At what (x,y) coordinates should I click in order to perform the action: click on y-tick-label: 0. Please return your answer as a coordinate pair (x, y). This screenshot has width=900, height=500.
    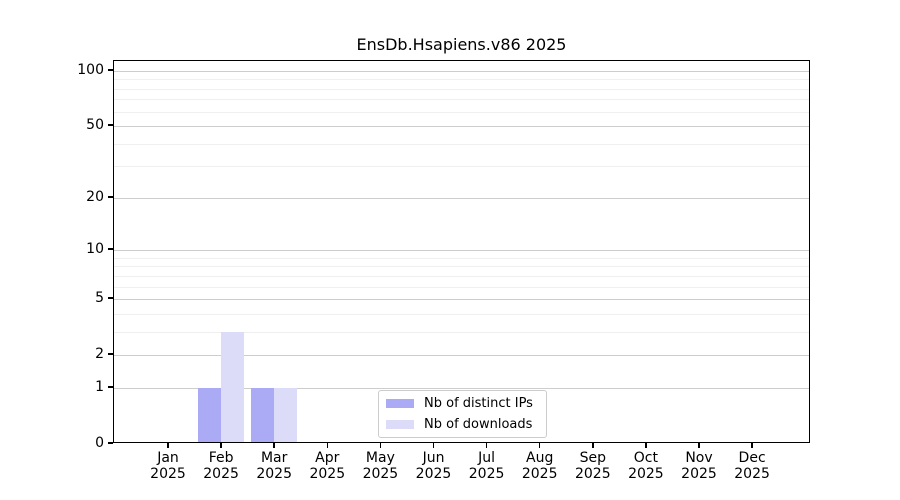
    Looking at the image, I should click on (99, 443).